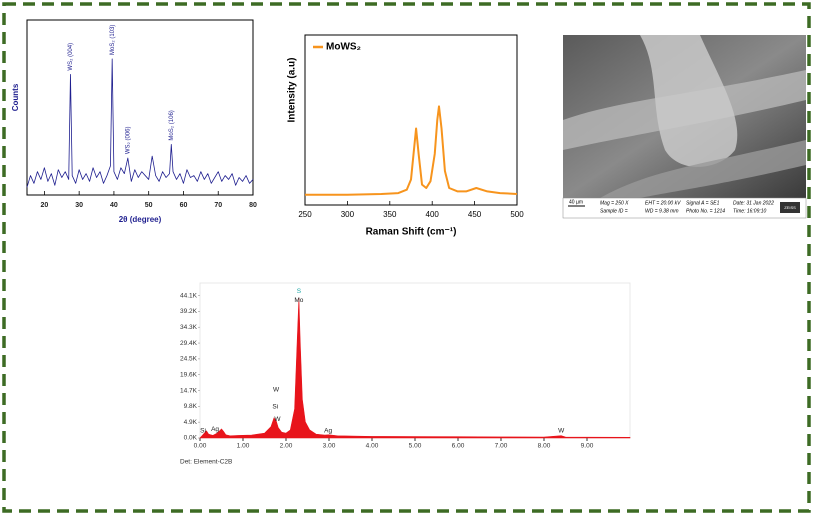 The width and height of the screenshot is (813, 515). Describe the element at coordinates (114, 205) in the screenshot. I see `x-tick-label: 40` at that location.